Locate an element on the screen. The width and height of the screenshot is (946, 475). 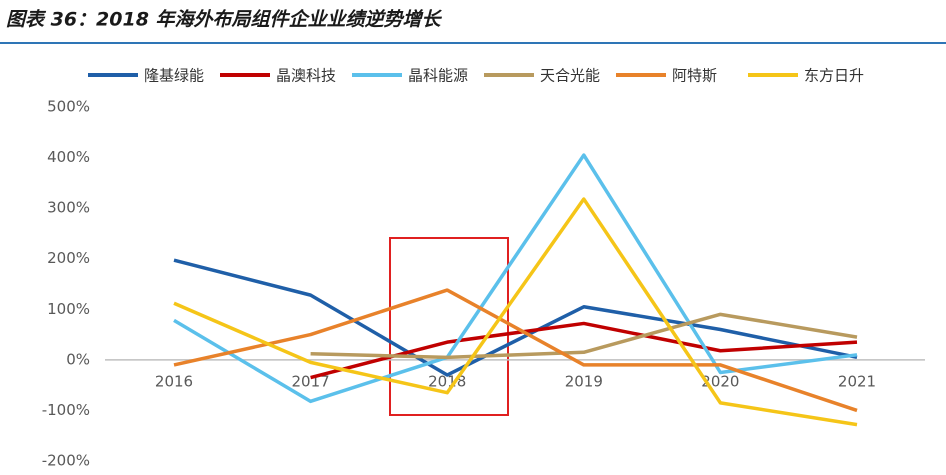
legend-label: 晶澳科技 is located at coordinates (306, 76).